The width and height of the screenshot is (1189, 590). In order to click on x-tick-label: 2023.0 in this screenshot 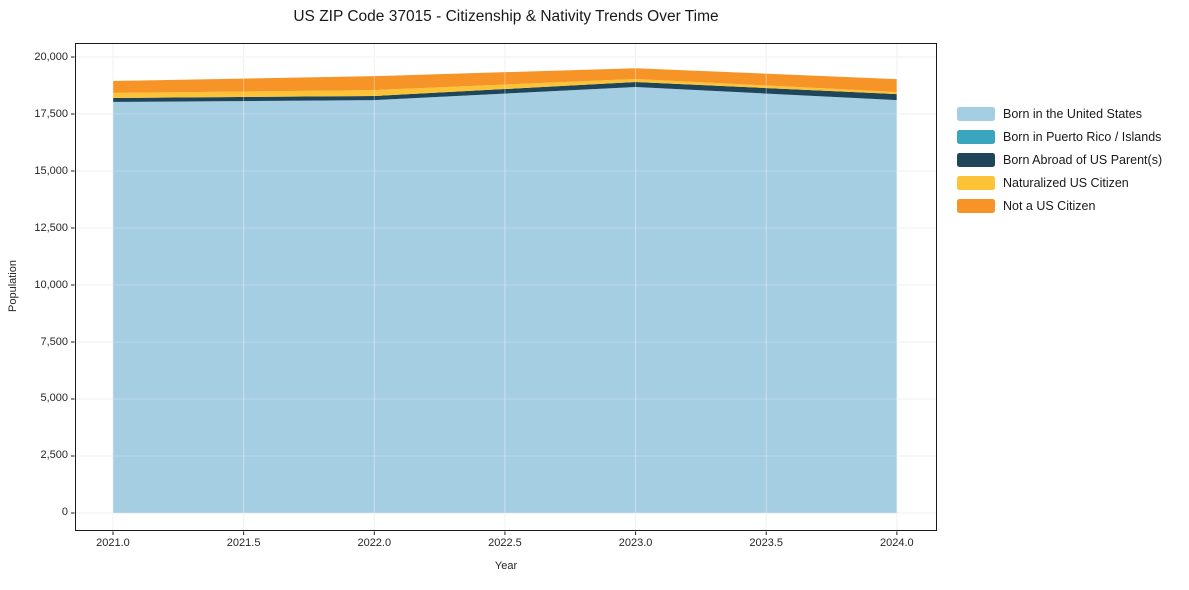, I will do `click(635, 543)`.